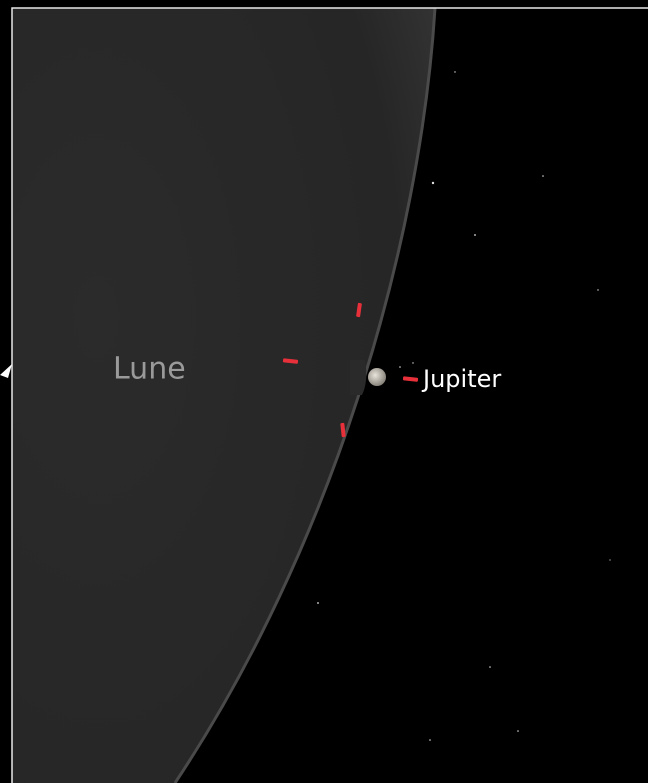 The width and height of the screenshot is (648, 783). Describe the element at coordinates (377, 377) in the screenshot. I see `jupiter-disc` at that location.